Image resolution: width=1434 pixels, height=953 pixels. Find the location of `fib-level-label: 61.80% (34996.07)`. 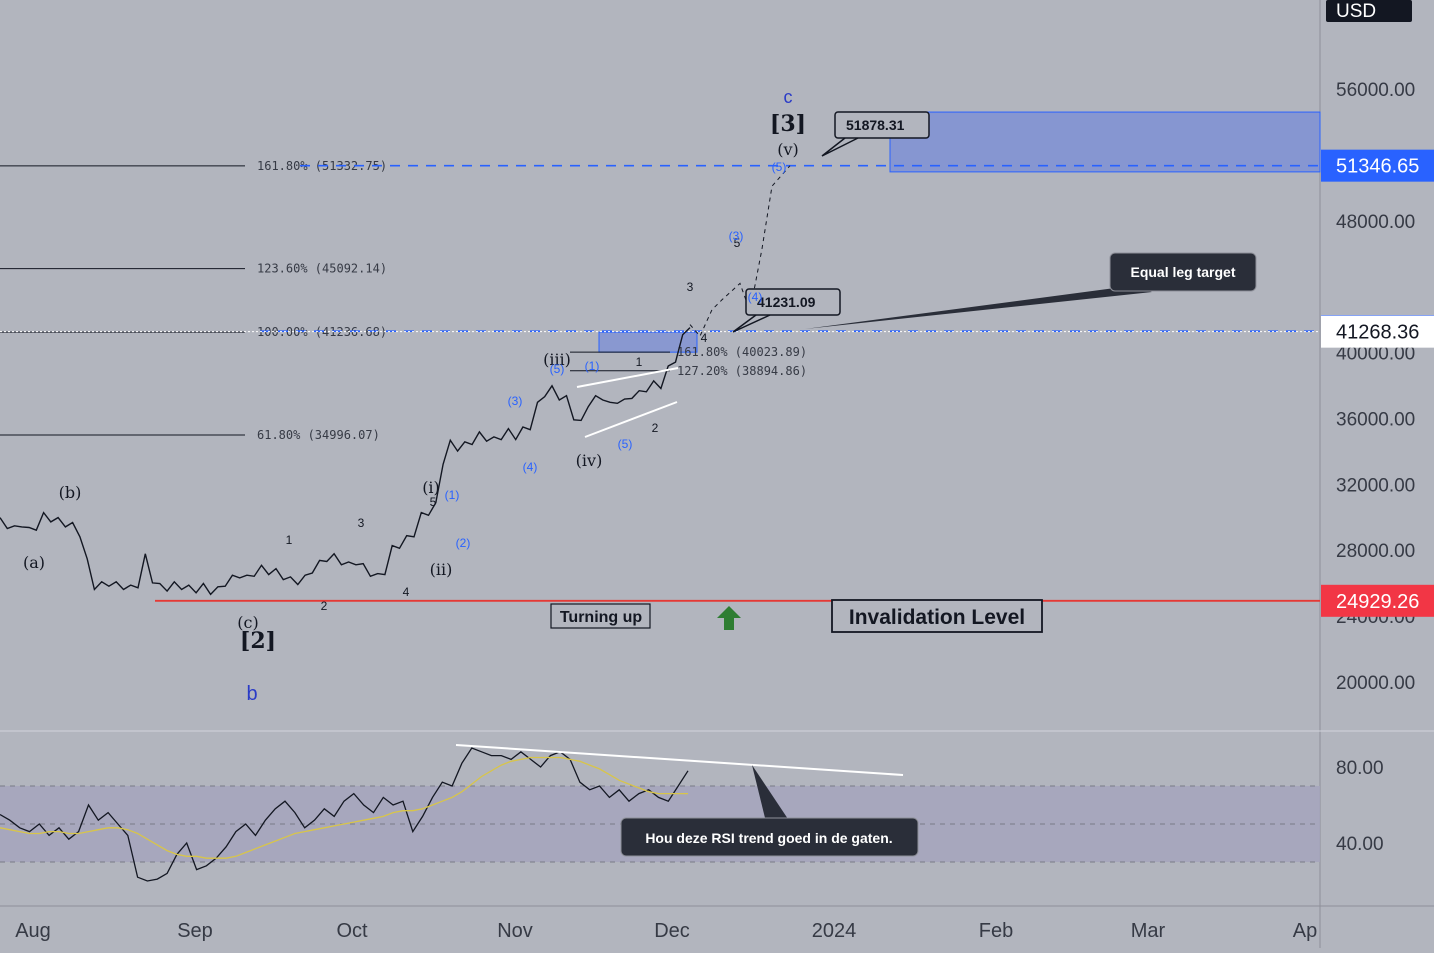

fib-level-label: 61.80% (34996.07) is located at coordinates (318, 435).